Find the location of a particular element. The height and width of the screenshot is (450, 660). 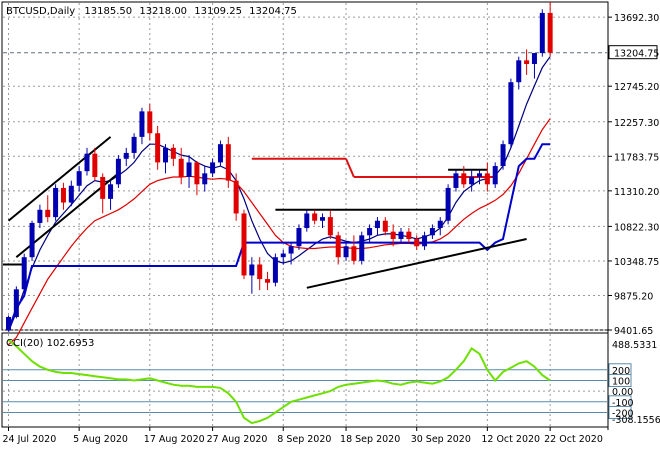

cci-scale-label: 200 is located at coordinates (621, 371).